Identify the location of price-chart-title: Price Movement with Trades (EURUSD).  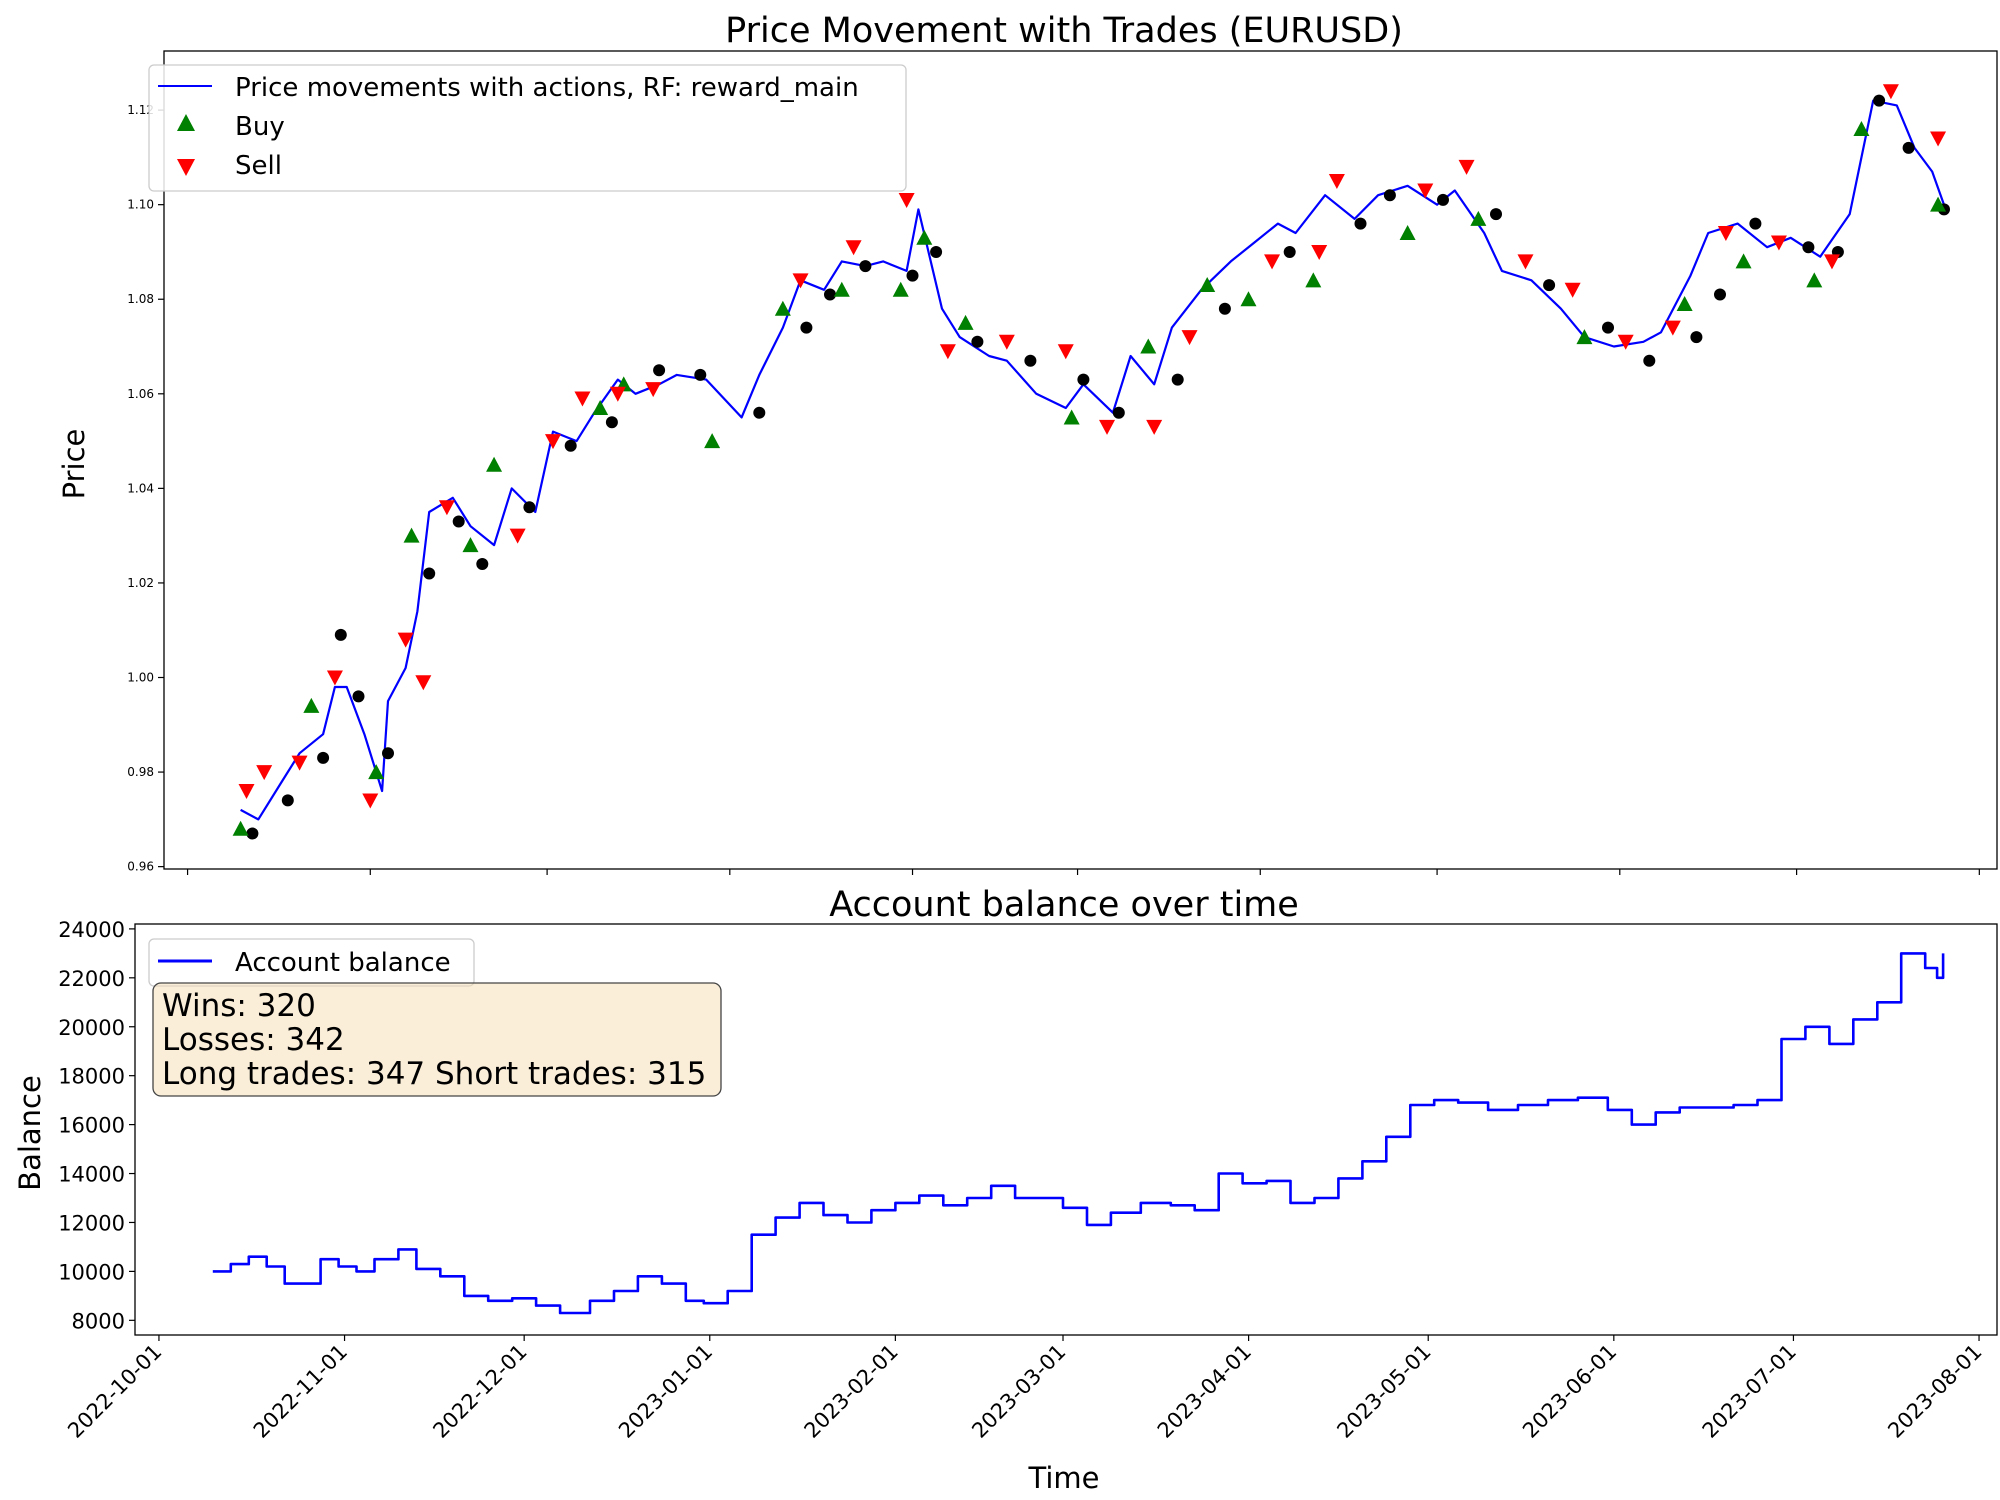
(1064, 31).